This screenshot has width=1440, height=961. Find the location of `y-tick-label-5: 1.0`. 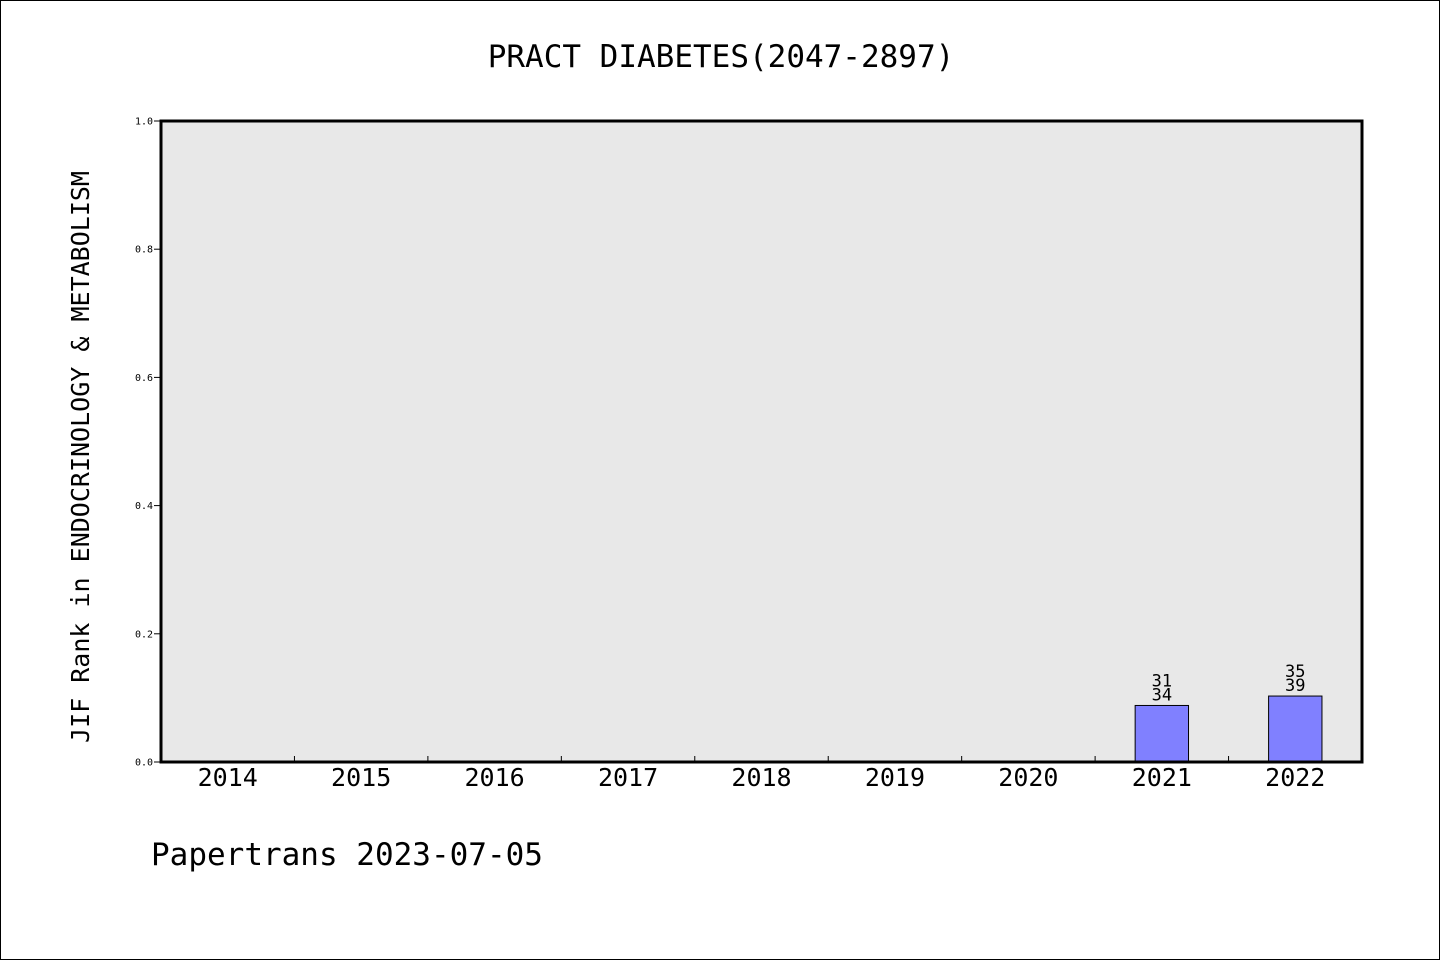

y-tick-label-5: 1.0 is located at coordinates (144, 122).